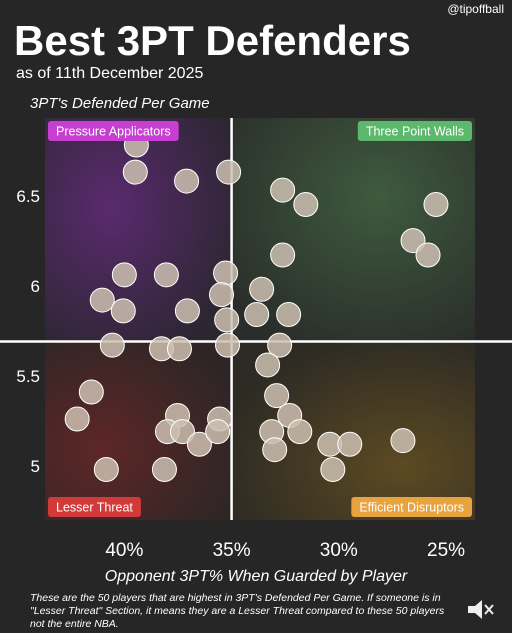 This screenshot has height=633, width=512. Describe the element at coordinates (232, 550) in the screenshot. I see `x-tick-label: 35%` at that location.